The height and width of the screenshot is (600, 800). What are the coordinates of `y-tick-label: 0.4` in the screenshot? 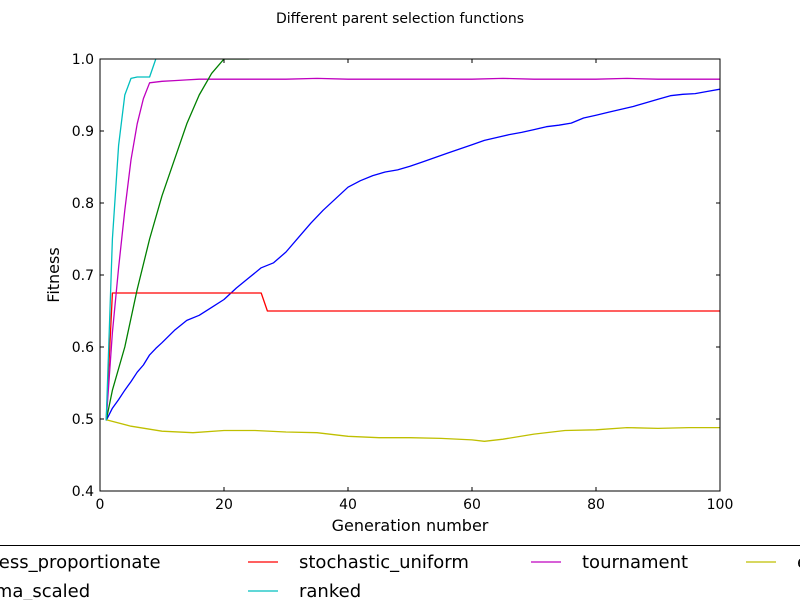 It's located at (83, 492).